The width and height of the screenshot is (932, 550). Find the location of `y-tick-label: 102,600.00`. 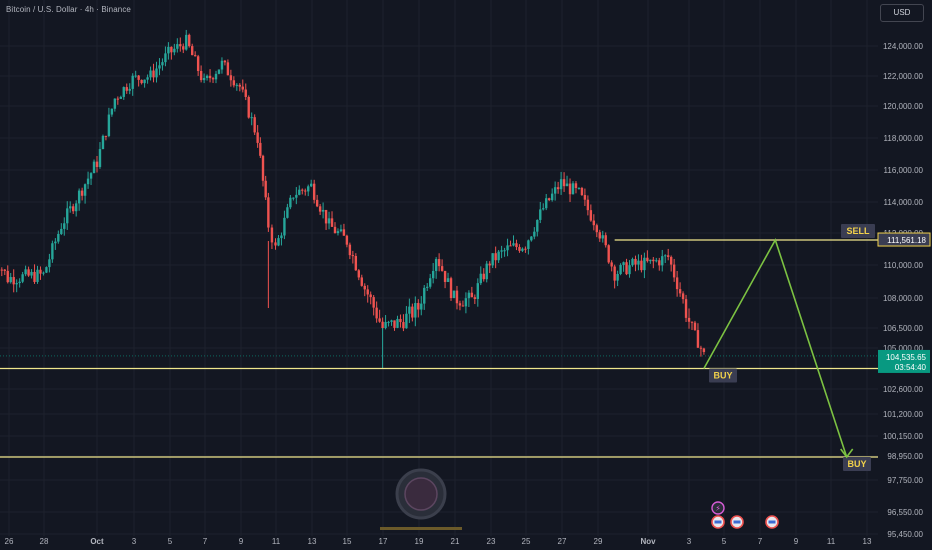

y-tick-label: 102,600.00 is located at coordinates (903, 389).